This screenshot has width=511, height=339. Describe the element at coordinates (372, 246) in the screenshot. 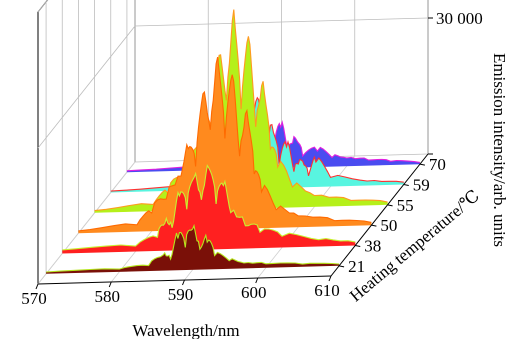

I see `y-tick-label: 38` at that location.